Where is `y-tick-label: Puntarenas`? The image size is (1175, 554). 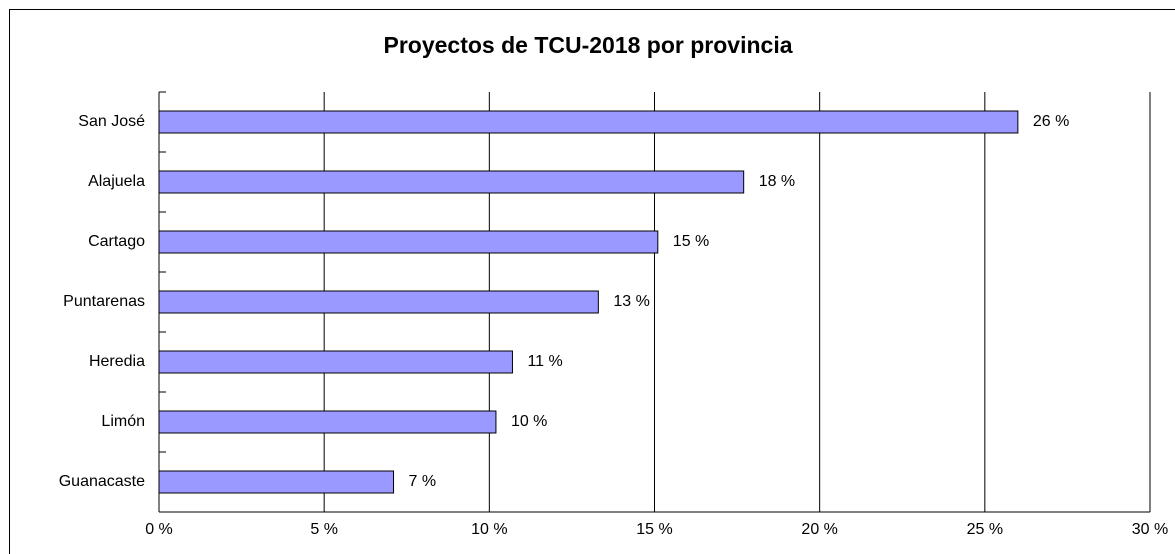 y-tick-label: Puntarenas is located at coordinates (104, 301).